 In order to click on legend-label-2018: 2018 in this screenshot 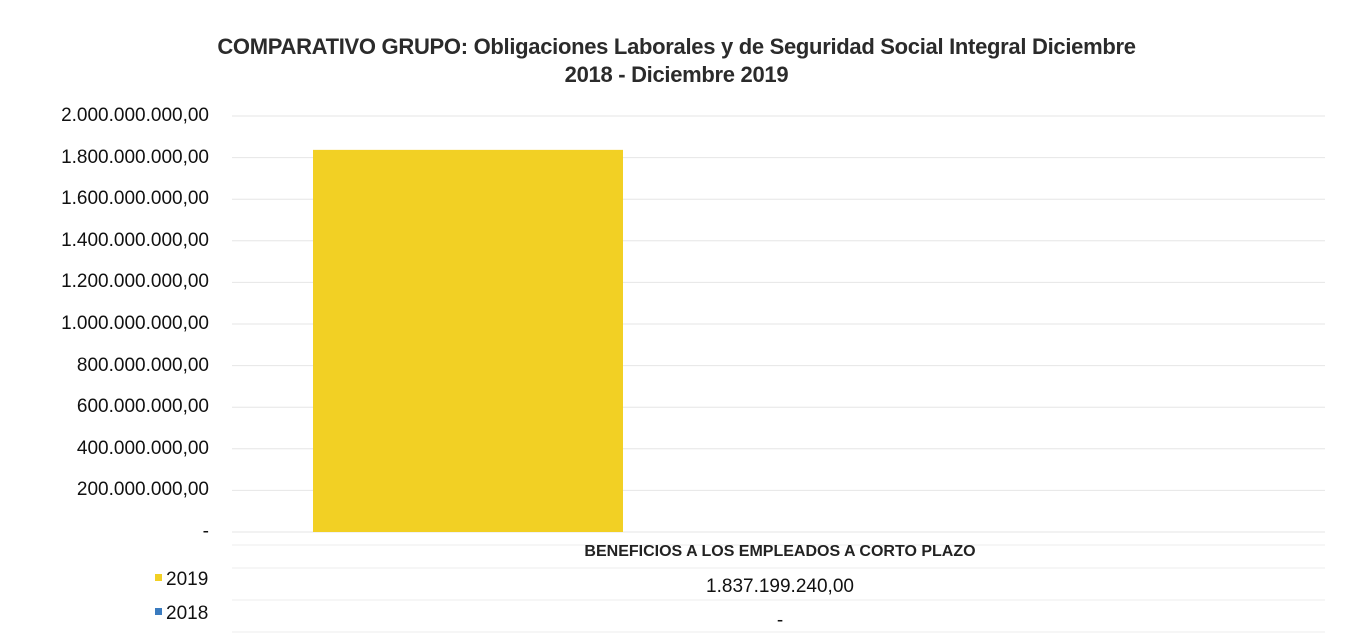, I will do `click(187, 613)`.